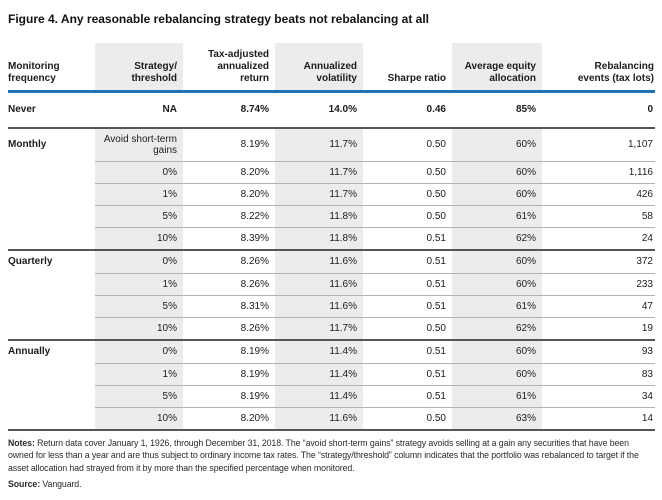 This screenshot has height=500, width=662. What do you see at coordinates (598, 194) in the screenshot?
I see `cell-rebalancing-events: 426` at bounding box center [598, 194].